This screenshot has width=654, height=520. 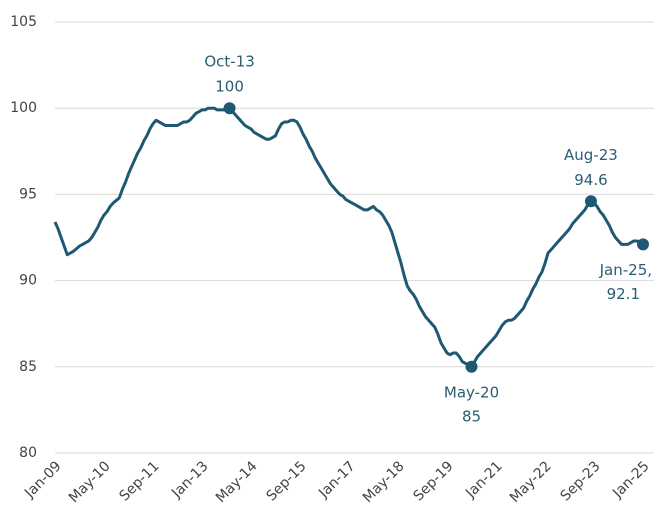 I want to click on y-tick-label: 90, so click(x=28, y=281).